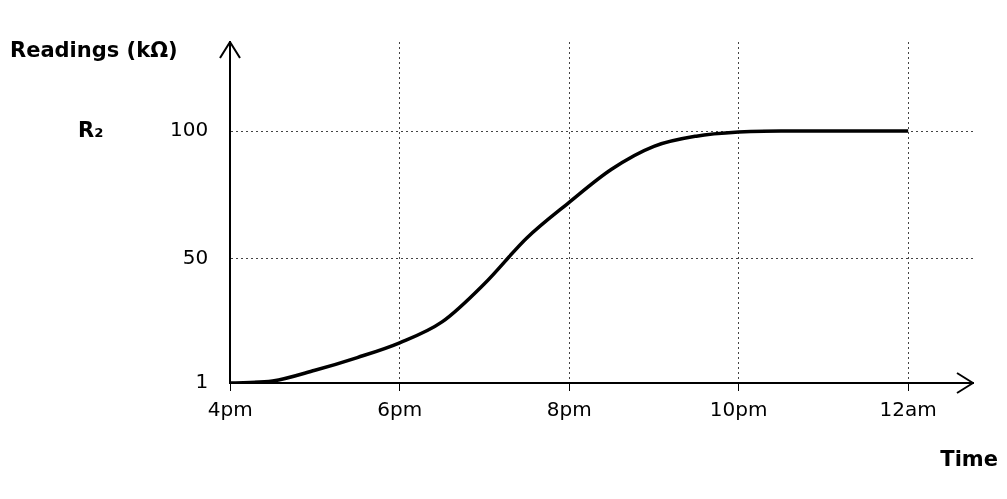 The width and height of the screenshot is (1007, 499). I want to click on x-tick-label: 12am, so click(908, 409).